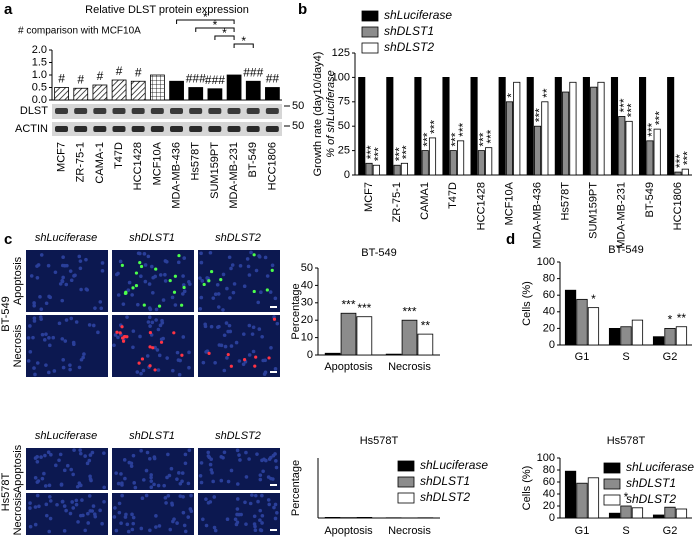 The image size is (700, 539). Describe the element at coordinates (625, 531) in the screenshot. I see `x-tick-label: S` at that location.